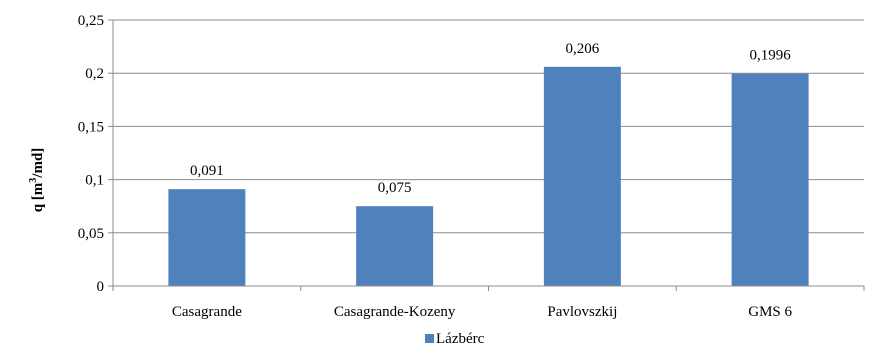 The height and width of the screenshot is (352, 888). Describe the element at coordinates (91, 234) in the screenshot. I see `y-tick-label: 0,05` at that location.